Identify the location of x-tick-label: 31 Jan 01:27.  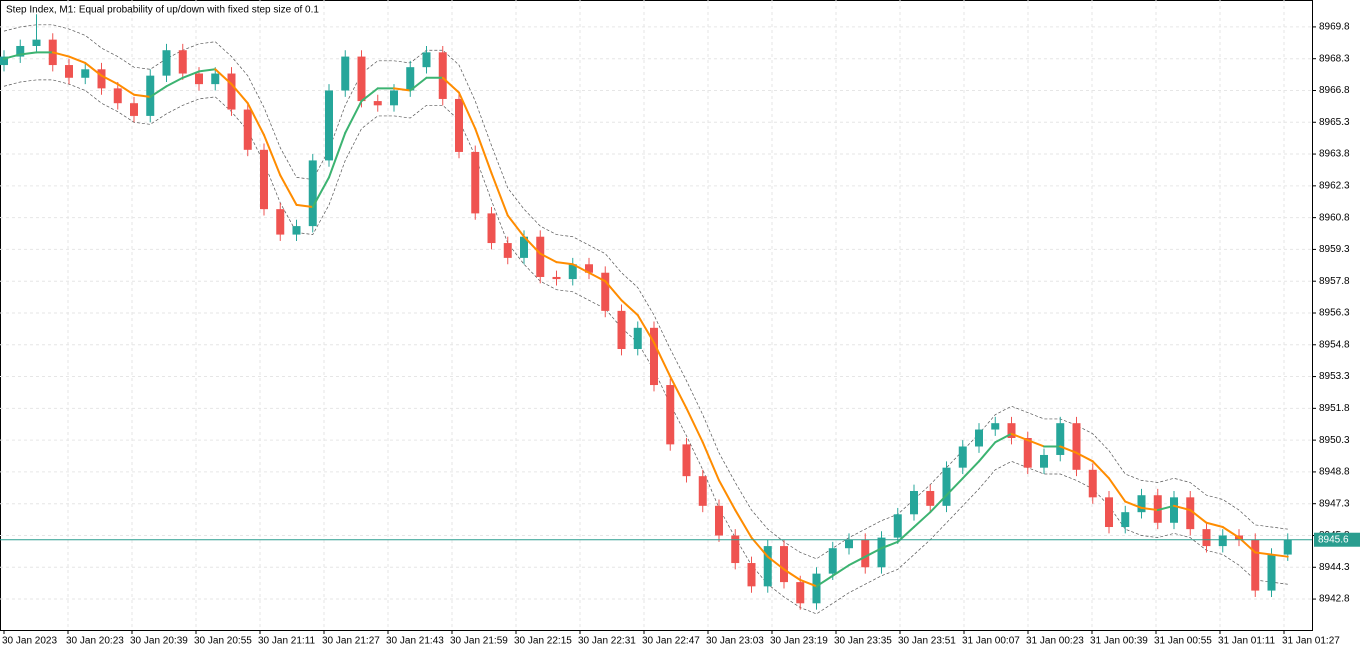
(1311, 641).